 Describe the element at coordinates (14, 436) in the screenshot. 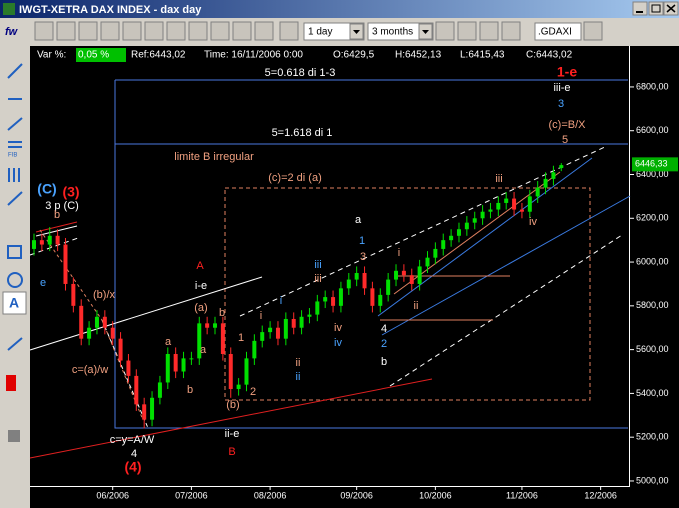

I see `delete-tool` at that location.